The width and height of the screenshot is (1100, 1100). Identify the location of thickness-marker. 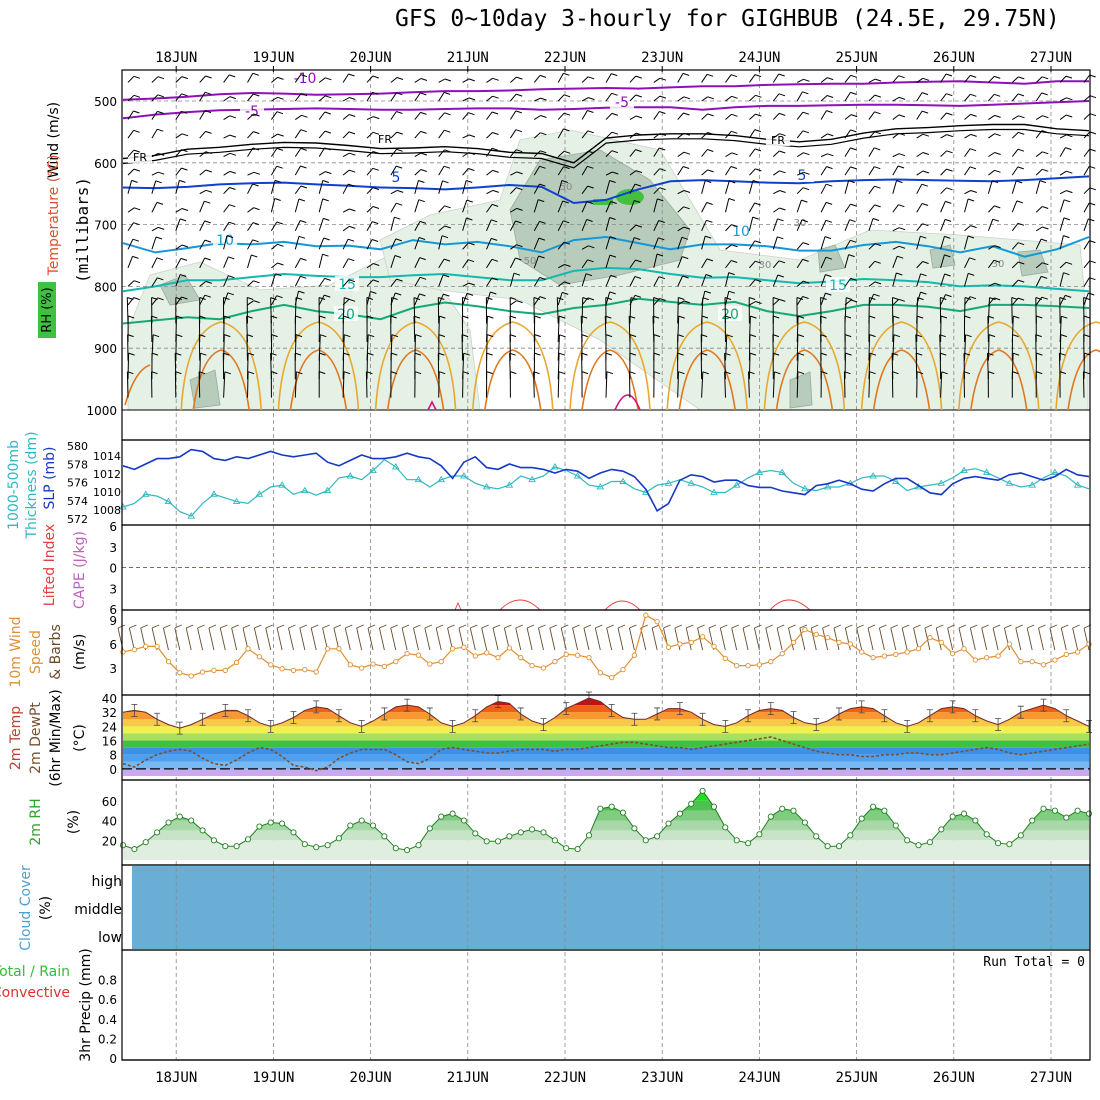
(623, 480).